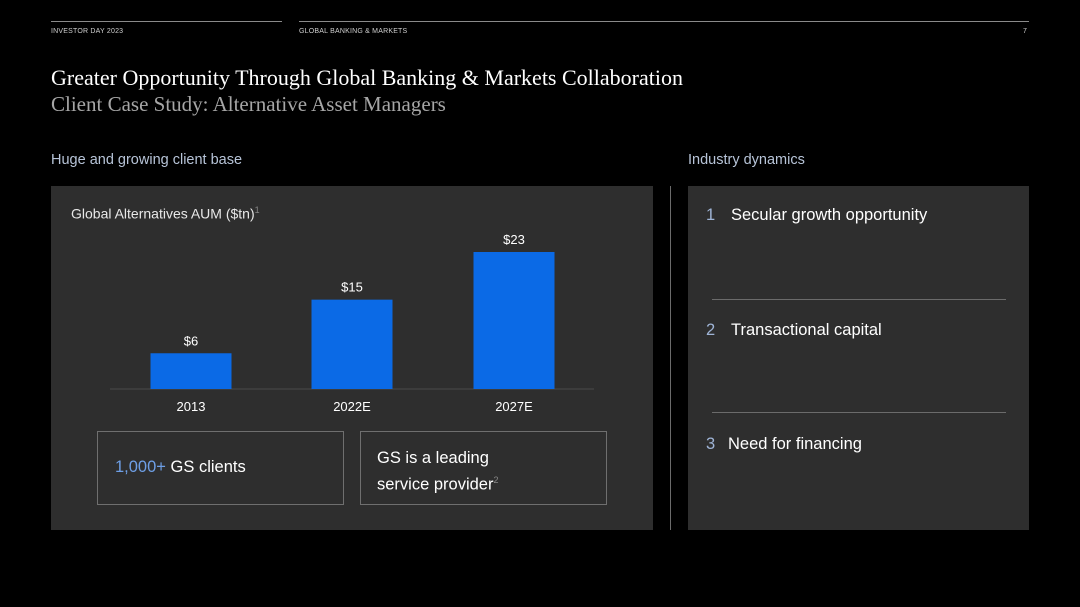 The height and width of the screenshot is (607, 1080). I want to click on dynamics-item-3-text: Need for financing, so click(795, 444).